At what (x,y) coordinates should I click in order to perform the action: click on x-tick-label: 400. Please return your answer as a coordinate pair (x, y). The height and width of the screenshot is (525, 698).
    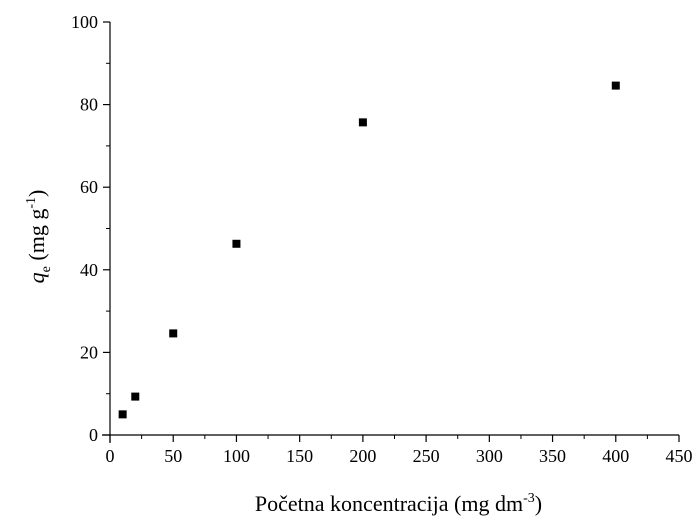
    Looking at the image, I should click on (615, 456).